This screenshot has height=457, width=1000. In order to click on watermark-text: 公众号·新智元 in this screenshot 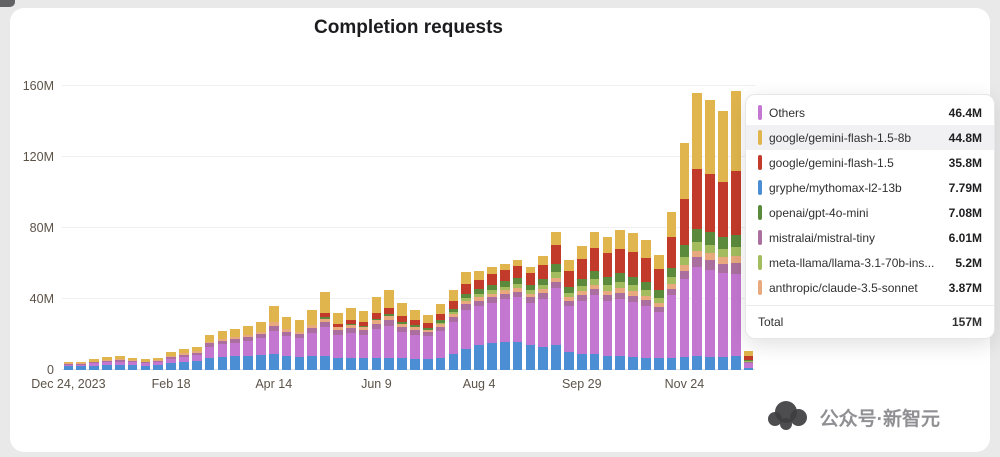, I will do `click(879, 419)`.